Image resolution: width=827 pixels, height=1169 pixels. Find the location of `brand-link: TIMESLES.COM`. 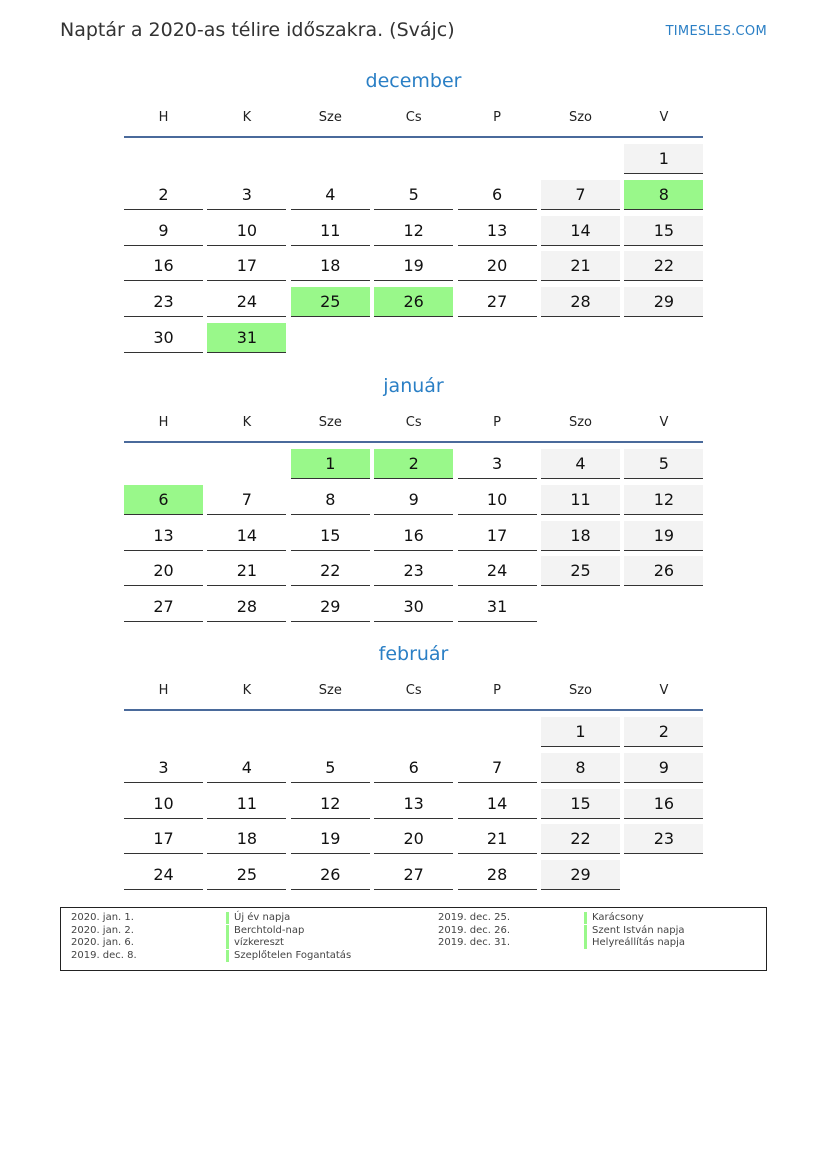

brand-link: TIMESLES.COM is located at coordinates (716, 31).